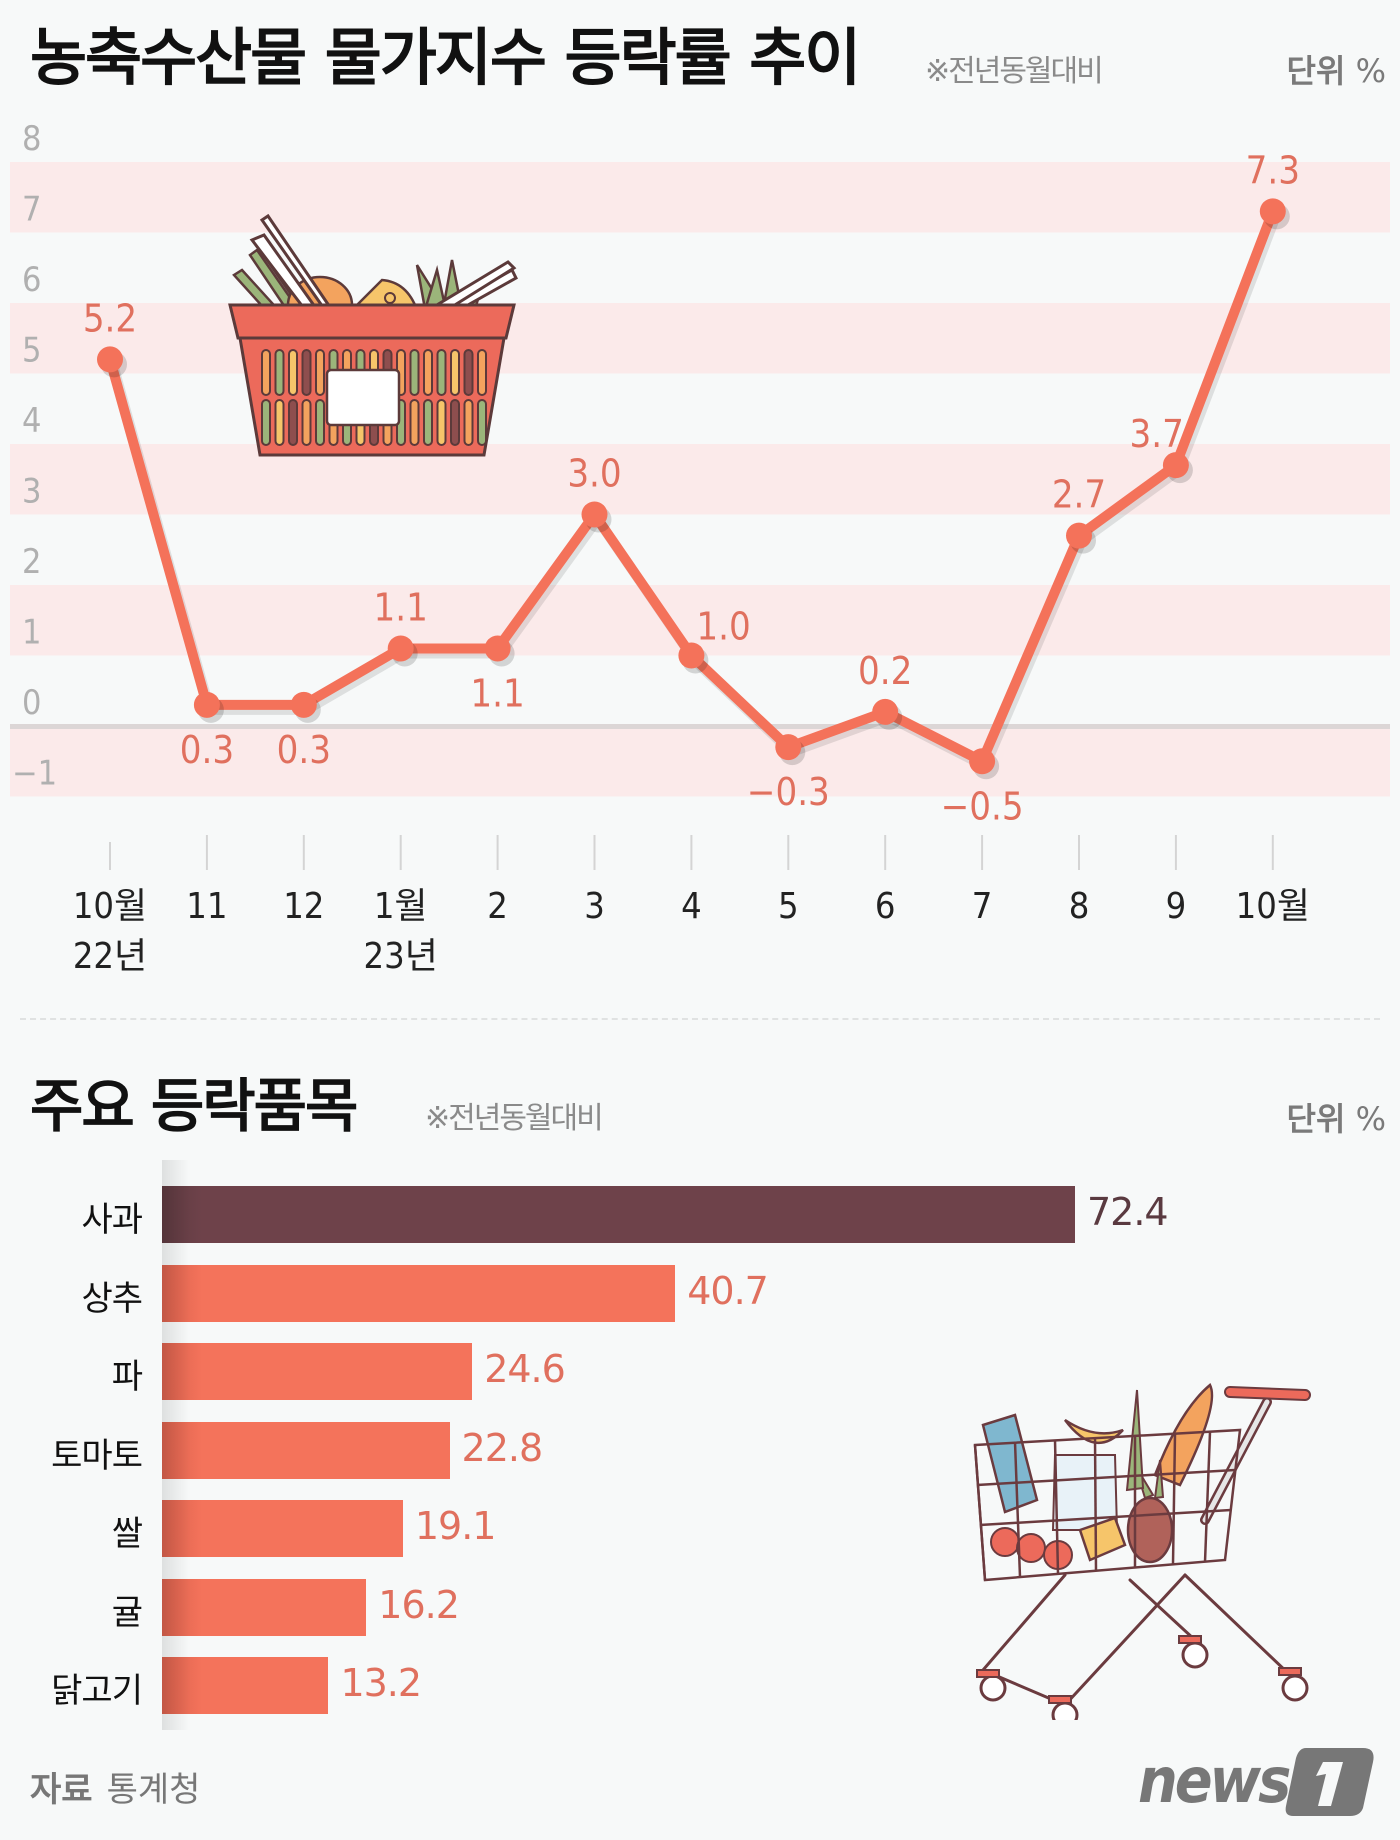  I want to click on news1-logo: news, so click(1256, 1780).